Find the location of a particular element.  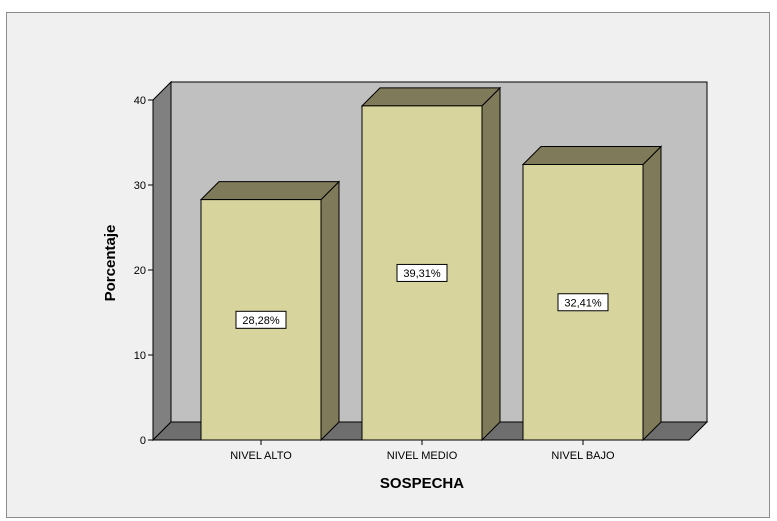

bar-nivel-bajo: 32,41% is located at coordinates (592, 293).